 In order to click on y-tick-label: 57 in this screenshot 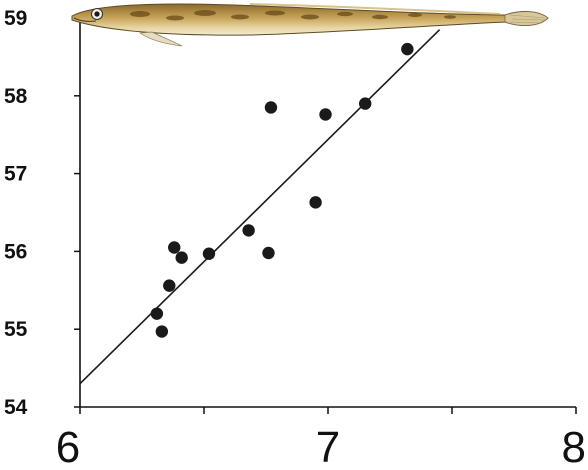, I will do `click(15, 174)`.